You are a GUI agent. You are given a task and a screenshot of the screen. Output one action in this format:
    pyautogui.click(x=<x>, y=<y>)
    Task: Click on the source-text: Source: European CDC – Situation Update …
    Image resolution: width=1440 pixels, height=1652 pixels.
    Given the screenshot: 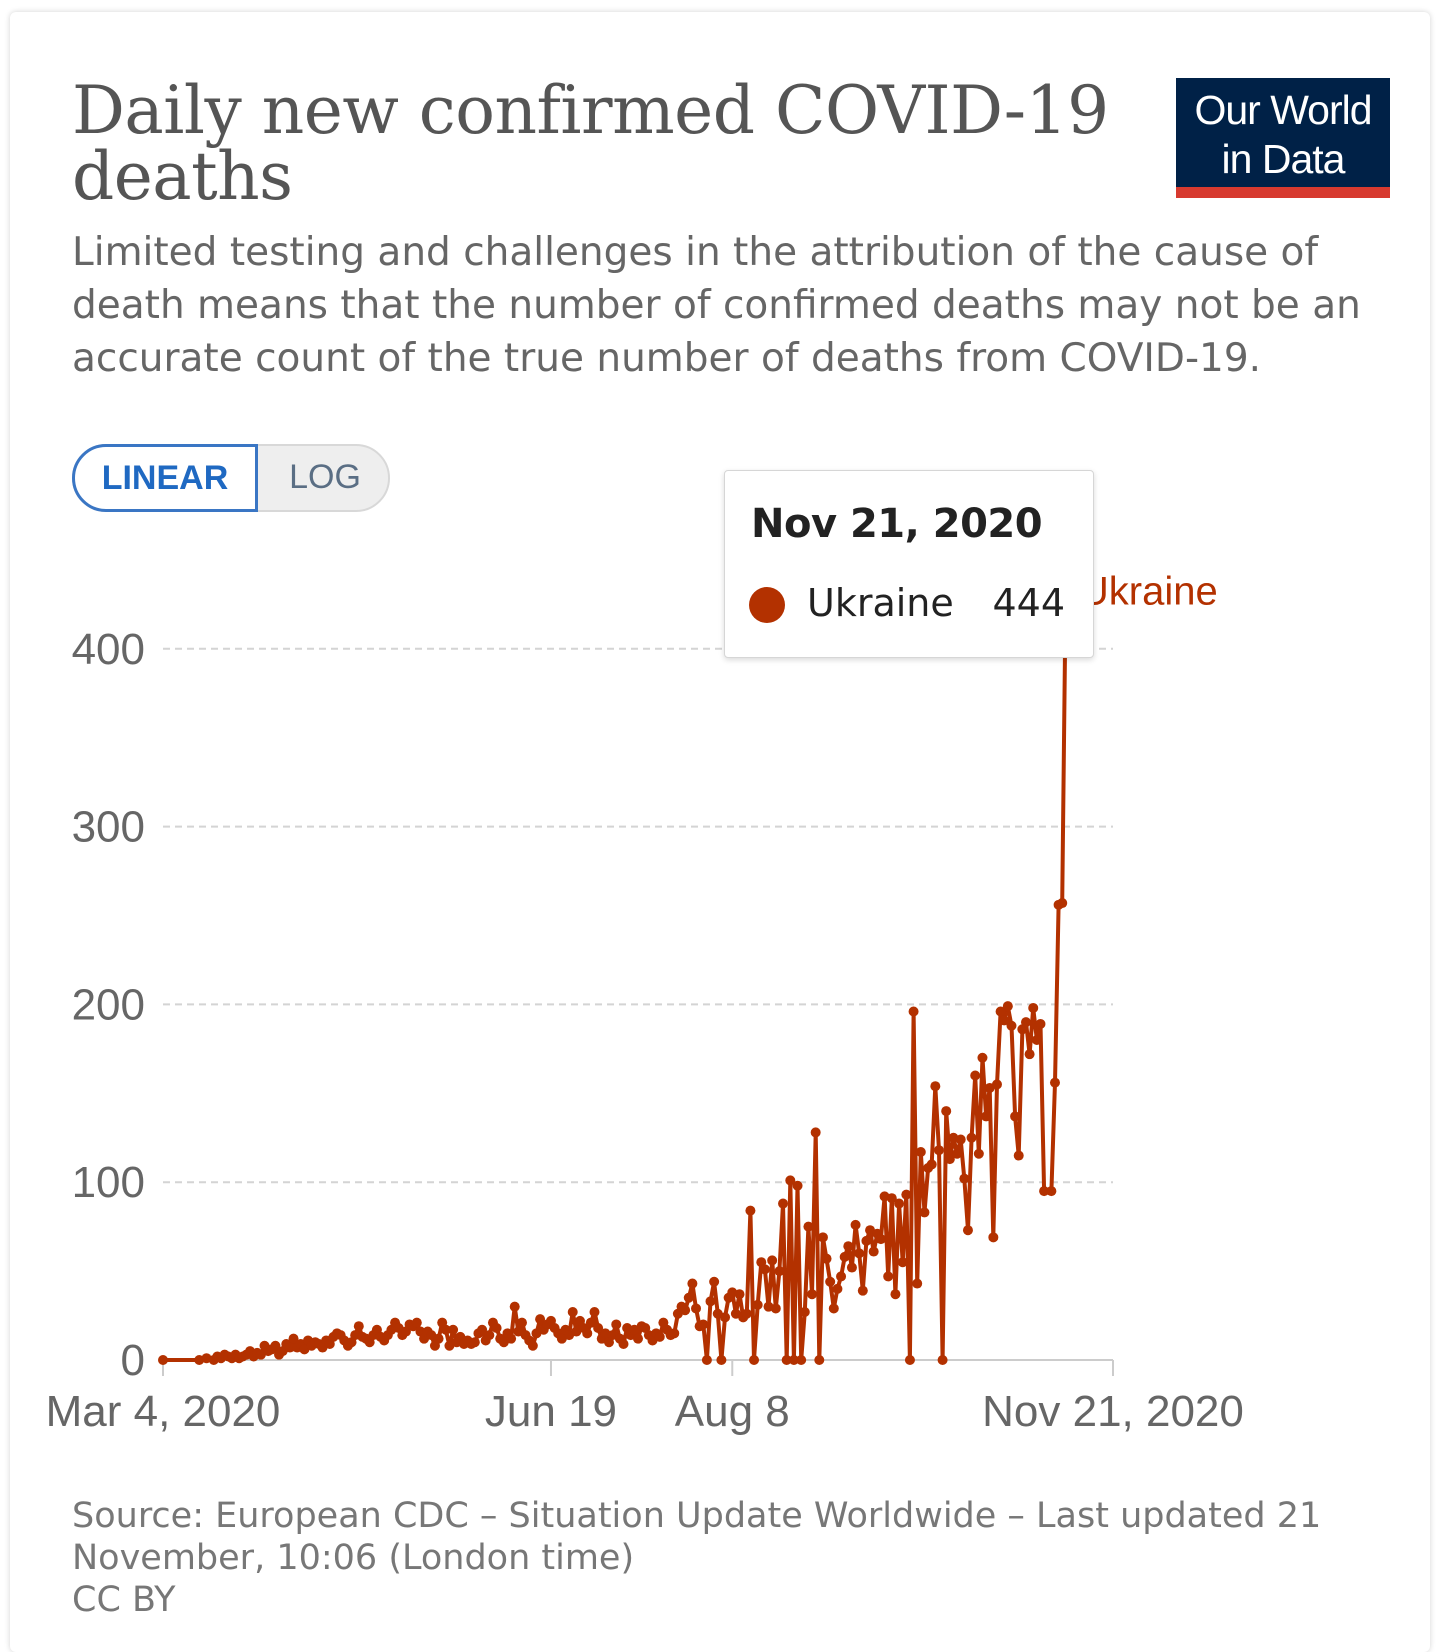 What is the action you would take?
    pyautogui.click(x=697, y=1537)
    